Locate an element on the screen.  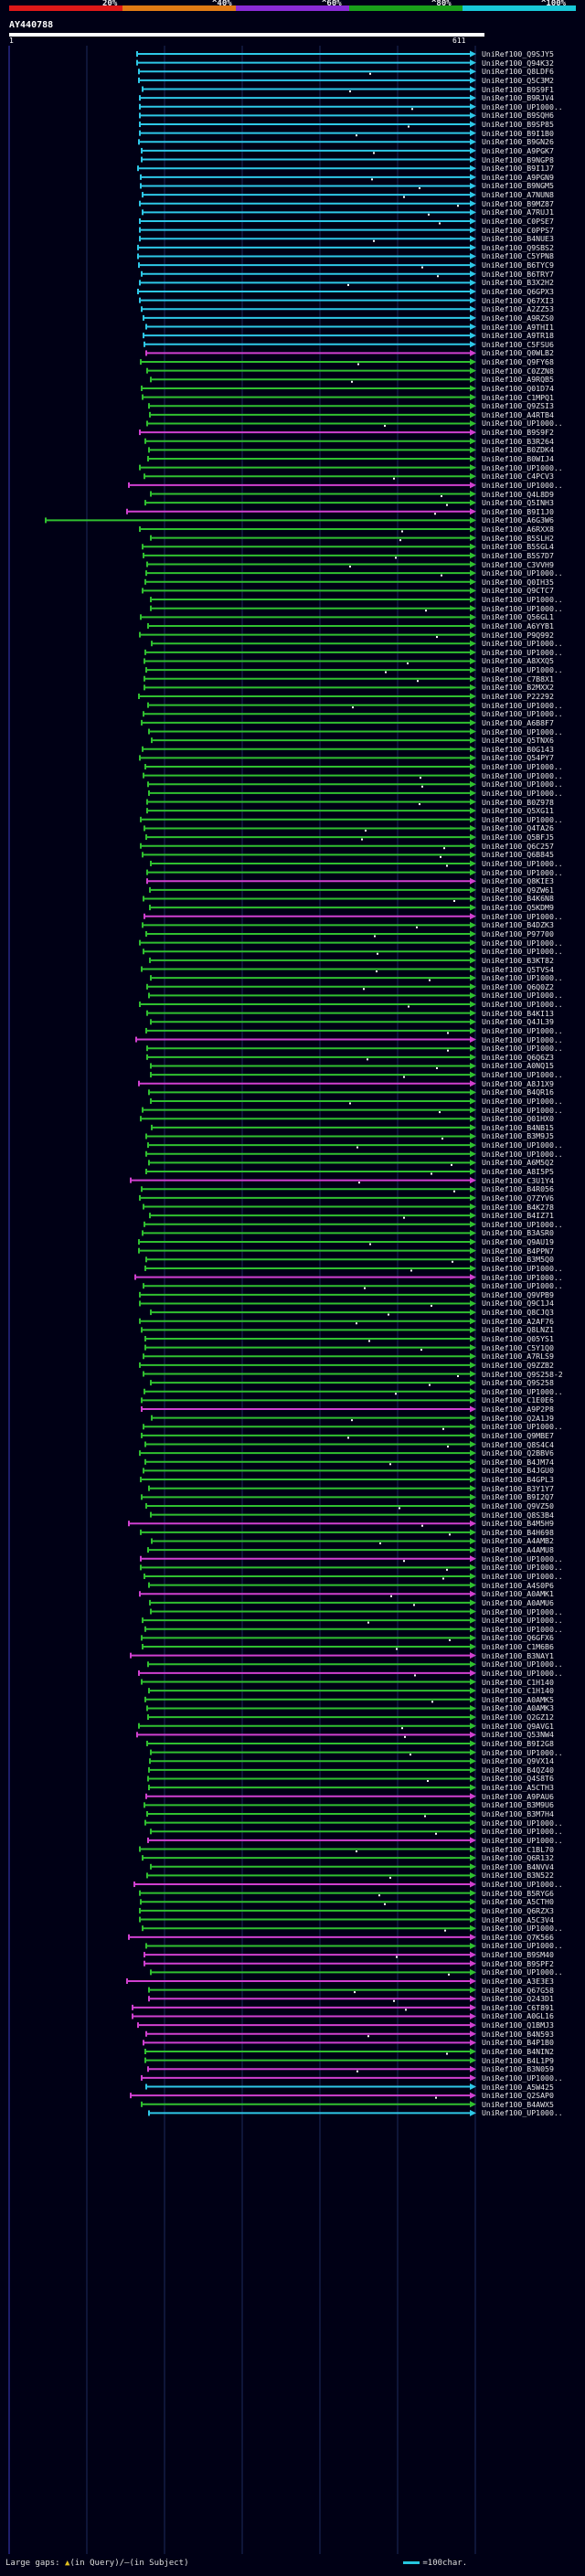
hit-label: UniRef100_Q0IH35 is located at coordinates (518, 582).